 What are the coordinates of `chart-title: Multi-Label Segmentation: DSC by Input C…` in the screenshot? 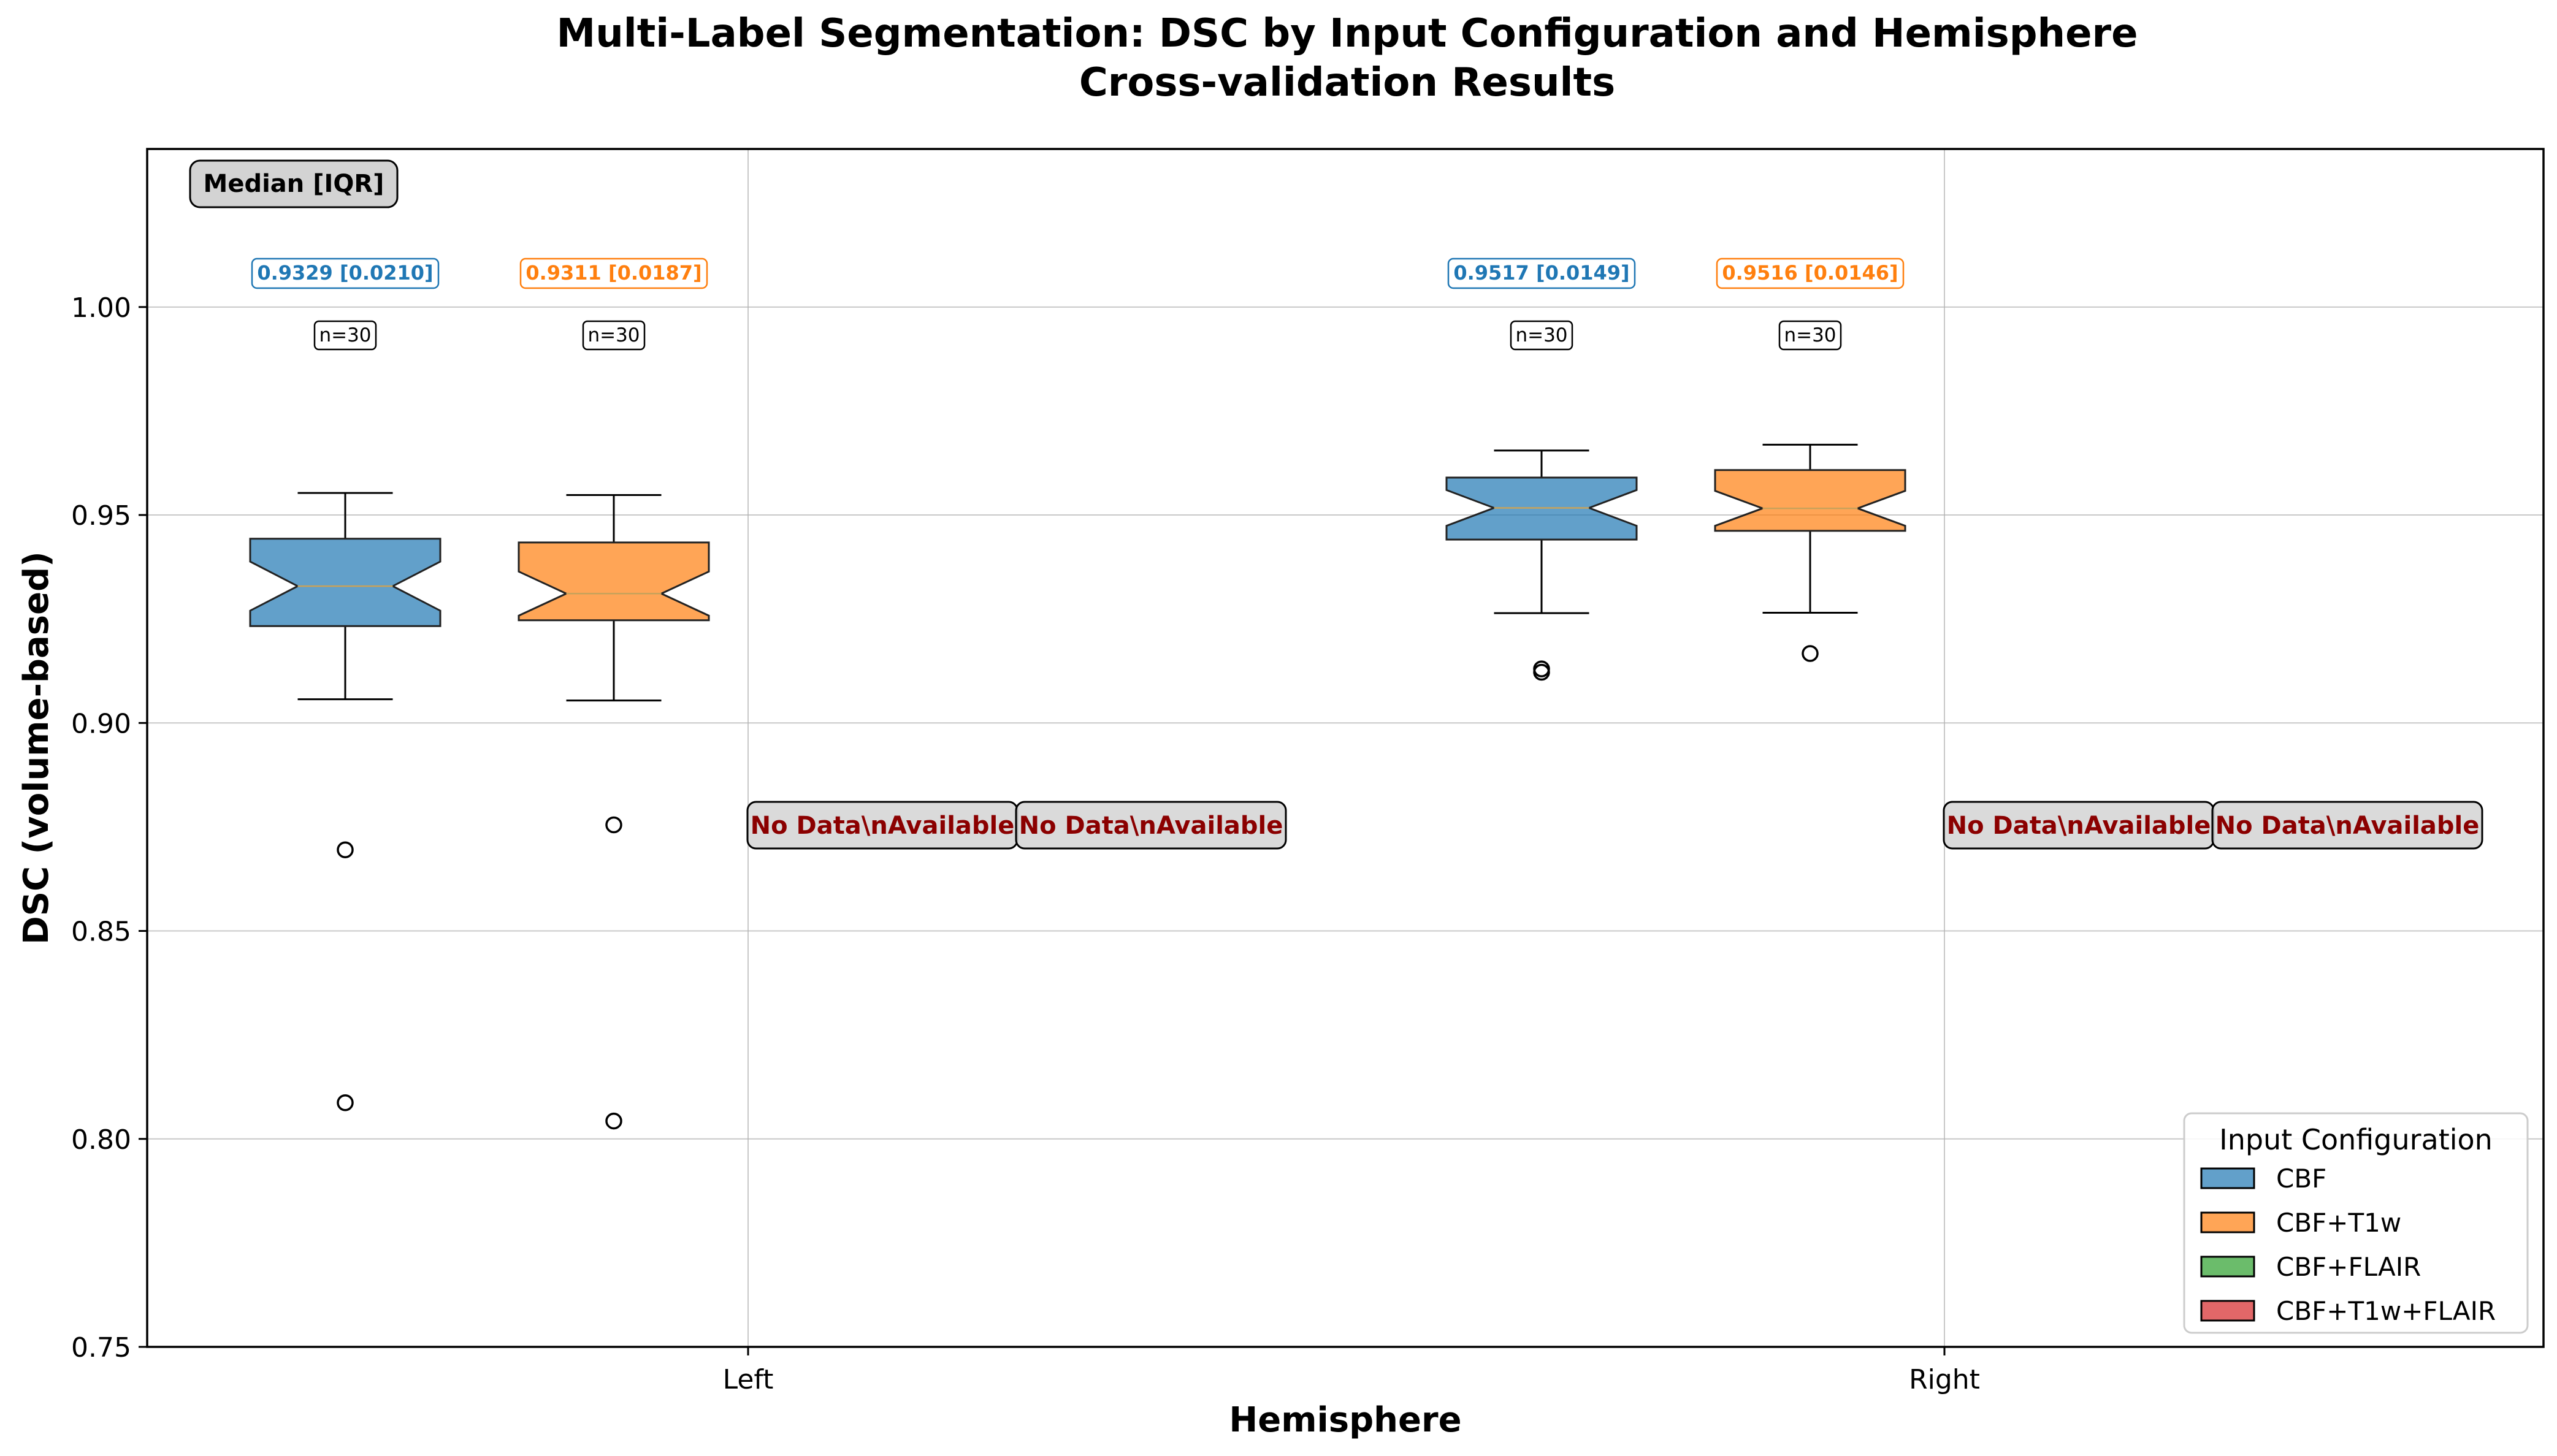 It's located at (1348, 33).